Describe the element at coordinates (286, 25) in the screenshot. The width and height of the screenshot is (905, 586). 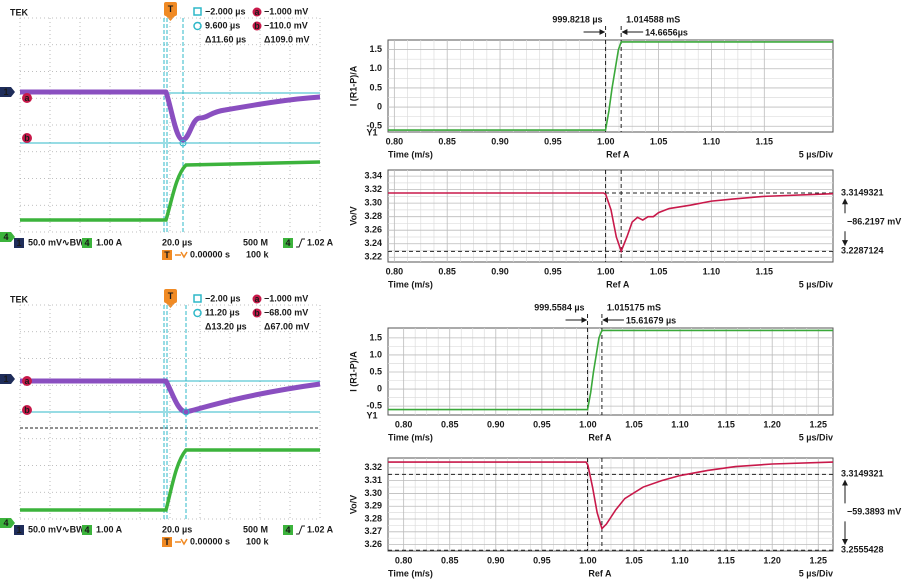
I see `cursor-v2: −110.0 mV` at that location.